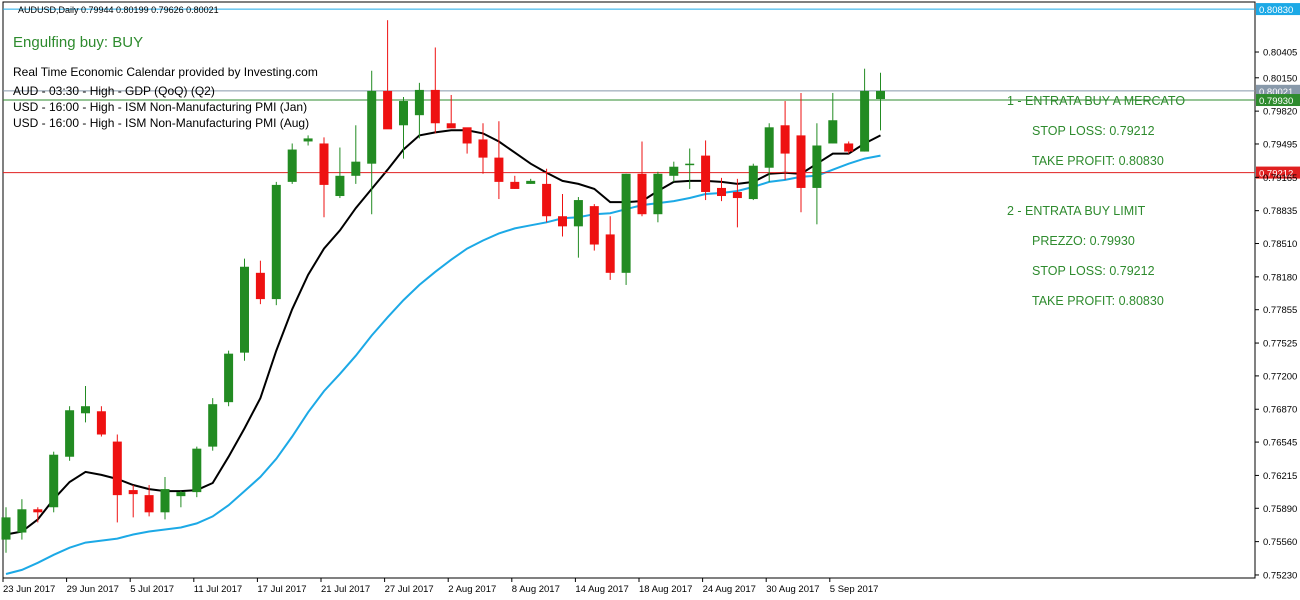  What do you see at coordinates (1083, 241) in the screenshot?
I see `entry2-price: PREZZO: 0.79930` at bounding box center [1083, 241].